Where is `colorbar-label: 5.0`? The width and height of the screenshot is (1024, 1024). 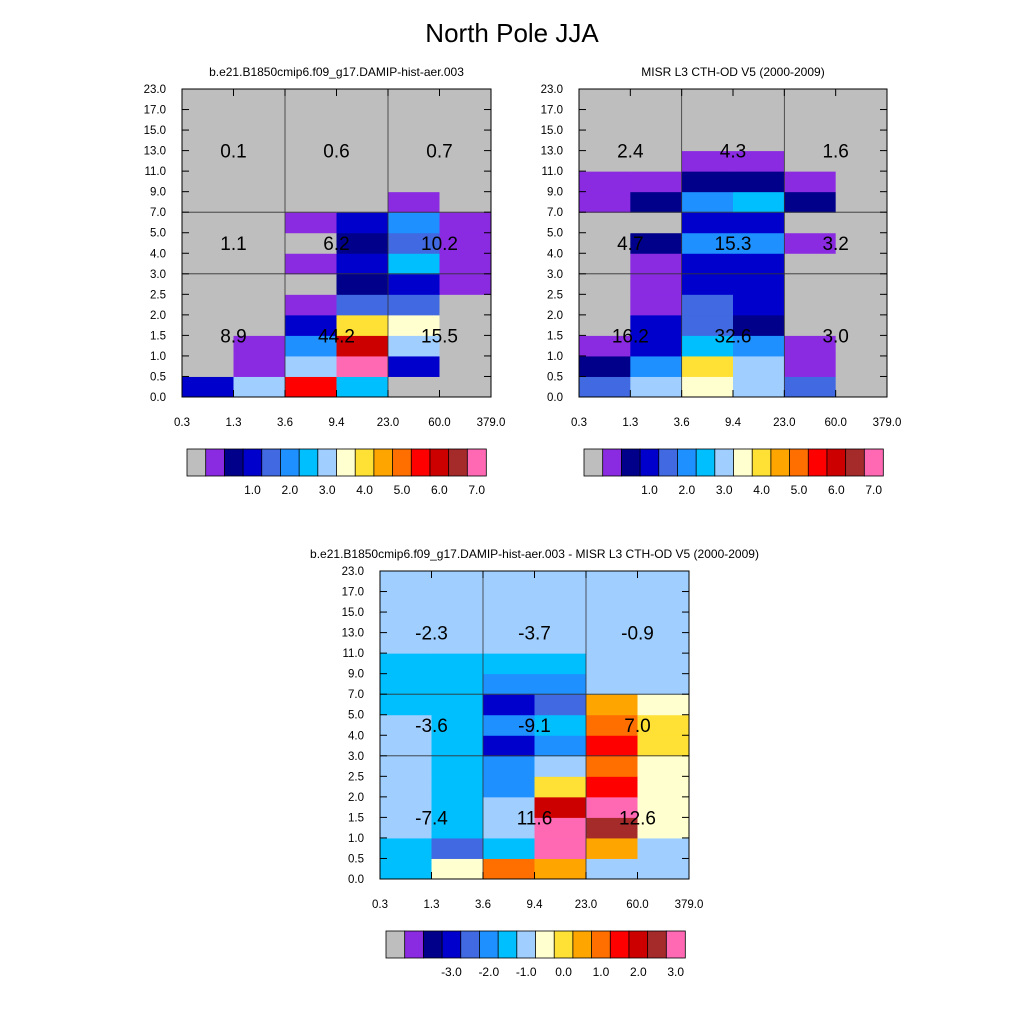
colorbar-label: 5.0 is located at coordinates (799, 490).